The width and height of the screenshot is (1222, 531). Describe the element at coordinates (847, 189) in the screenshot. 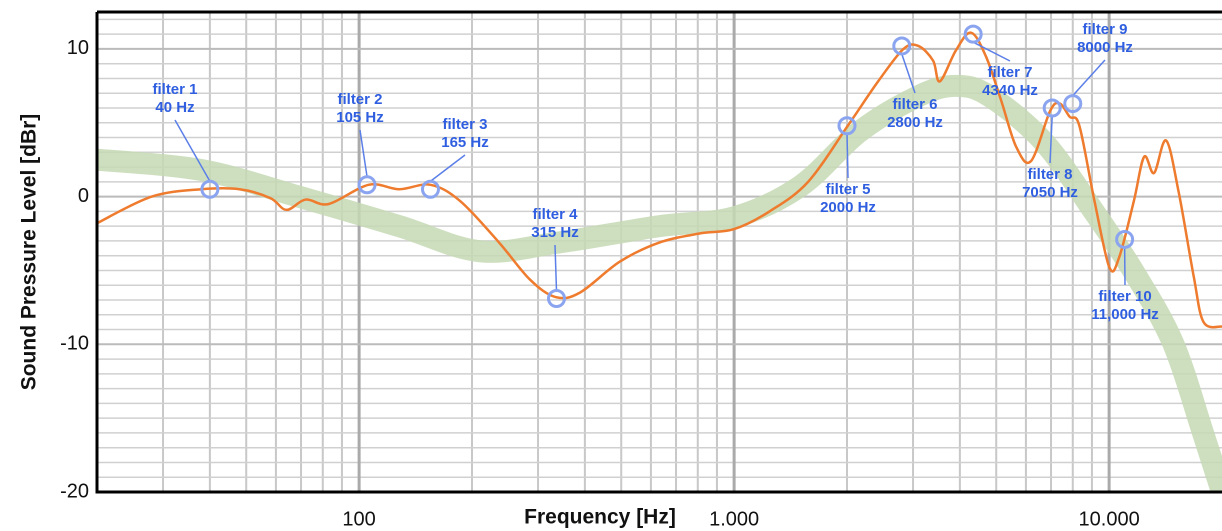

I see `annotation-text: filter 5` at that location.